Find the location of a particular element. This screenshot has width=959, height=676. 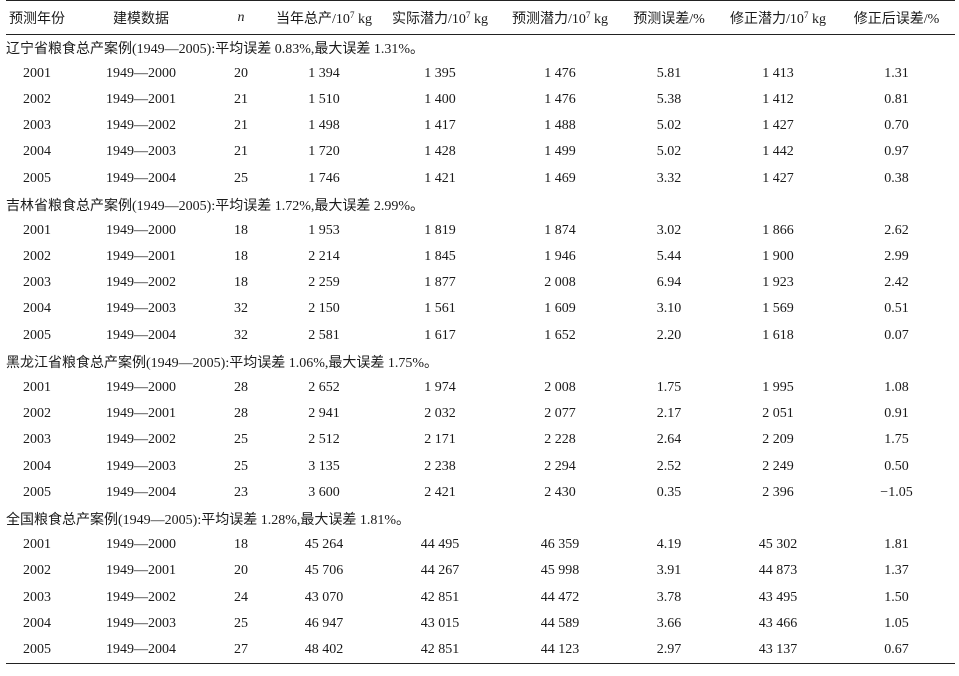

header-corrected-potential-label: 修正潜力/10 is located at coordinates (767, 19).